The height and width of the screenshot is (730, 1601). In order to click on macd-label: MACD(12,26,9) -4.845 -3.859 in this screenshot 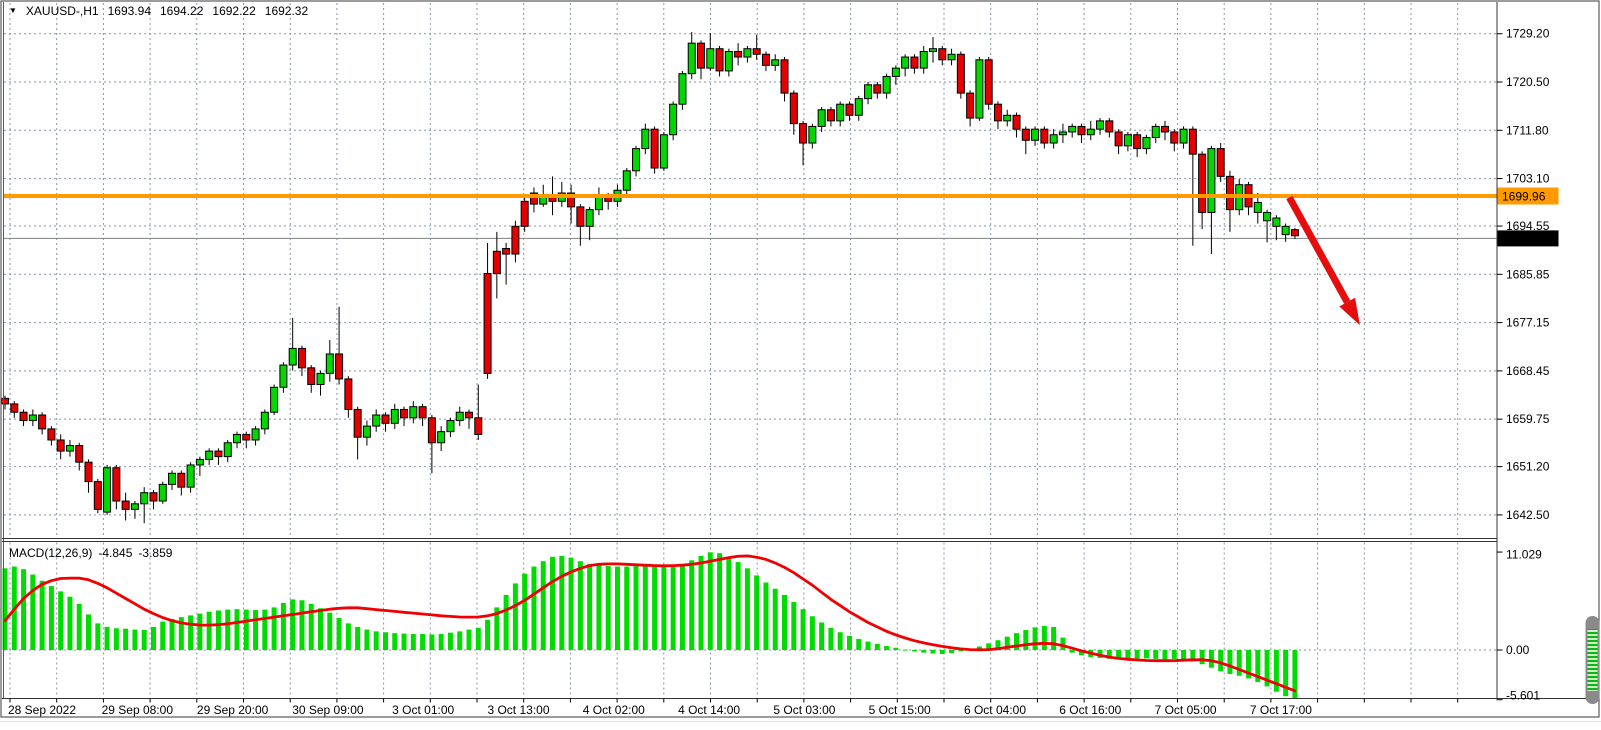, I will do `click(90, 553)`.